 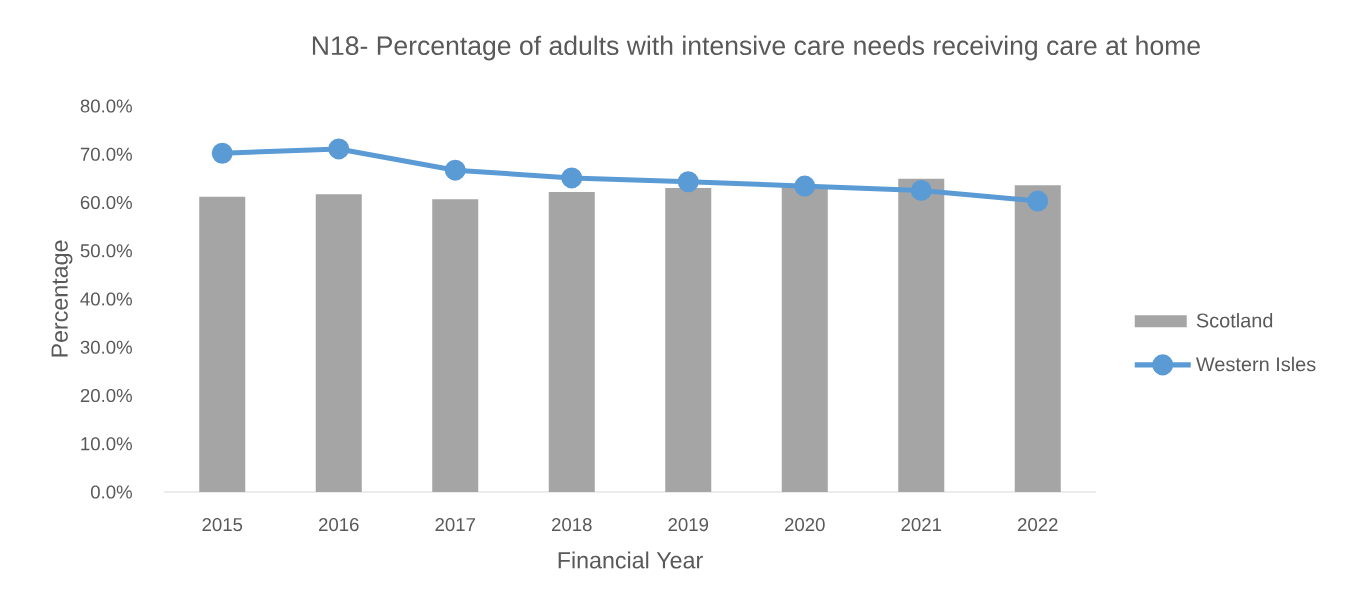 What do you see at coordinates (106, 299) in the screenshot?
I see `y-tick-label: 40.0%` at bounding box center [106, 299].